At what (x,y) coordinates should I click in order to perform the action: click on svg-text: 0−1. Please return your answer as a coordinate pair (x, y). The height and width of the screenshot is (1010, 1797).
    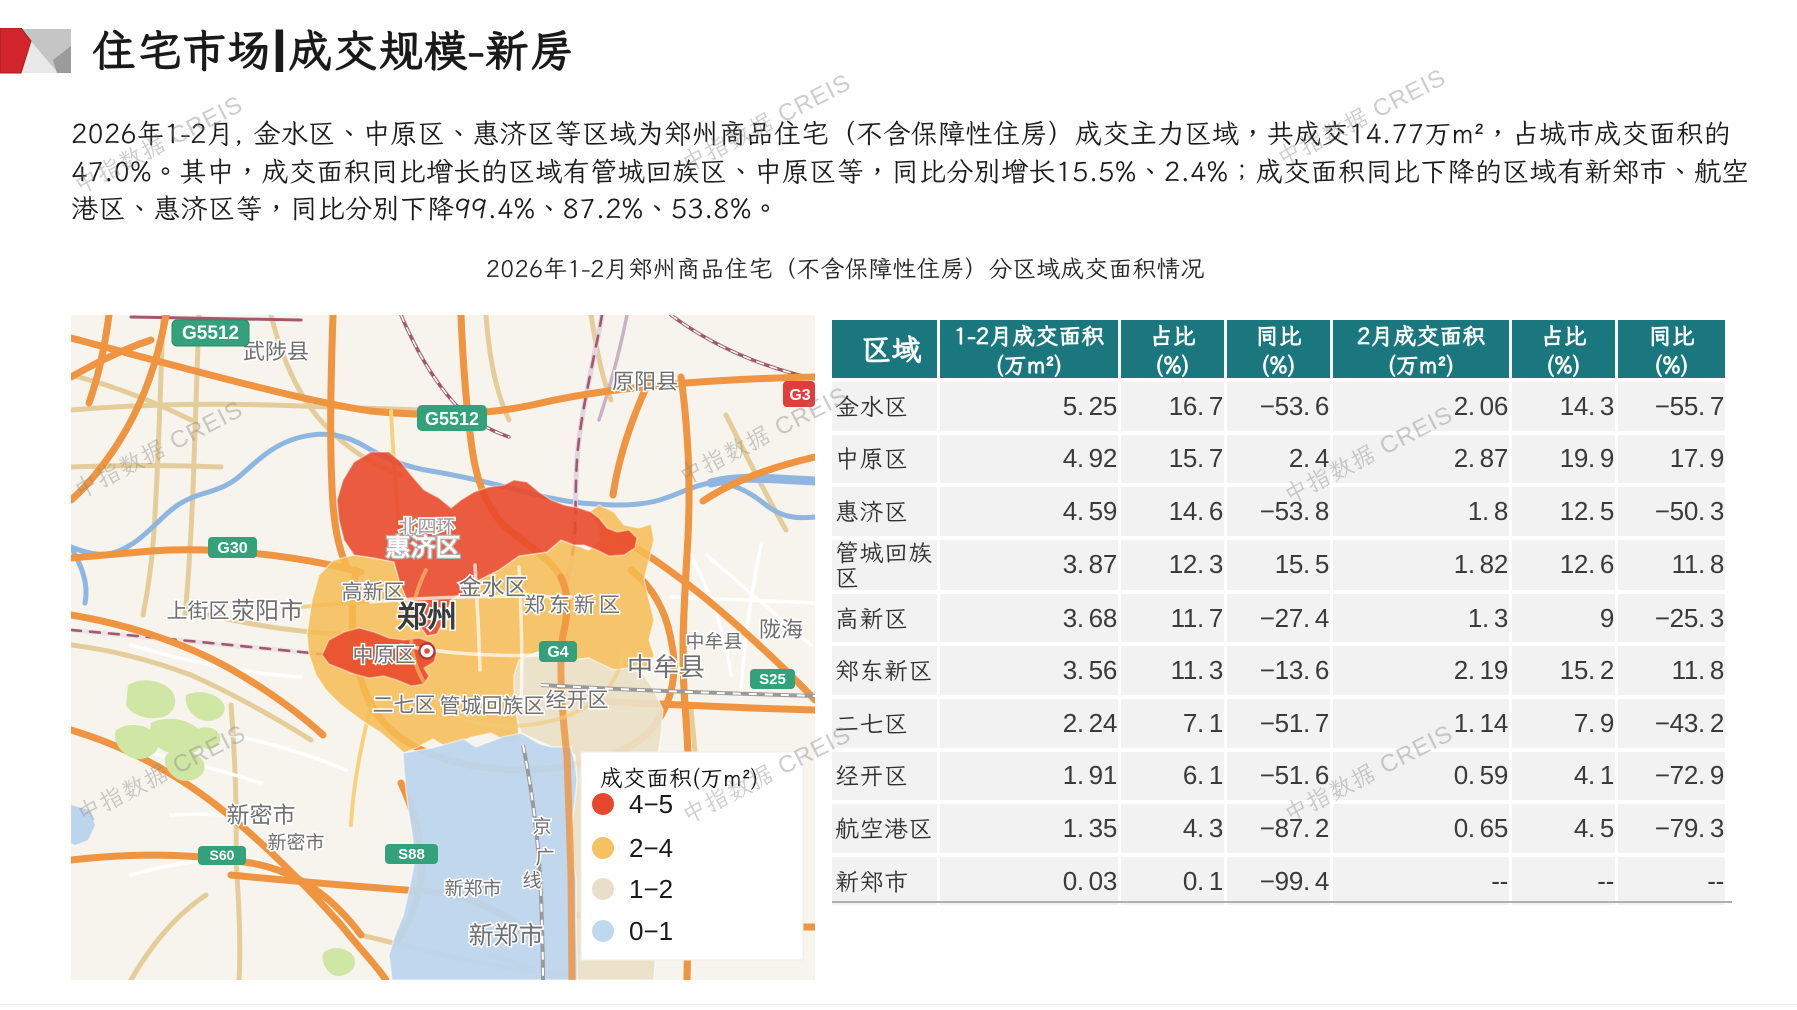
    Looking at the image, I should click on (651, 931).